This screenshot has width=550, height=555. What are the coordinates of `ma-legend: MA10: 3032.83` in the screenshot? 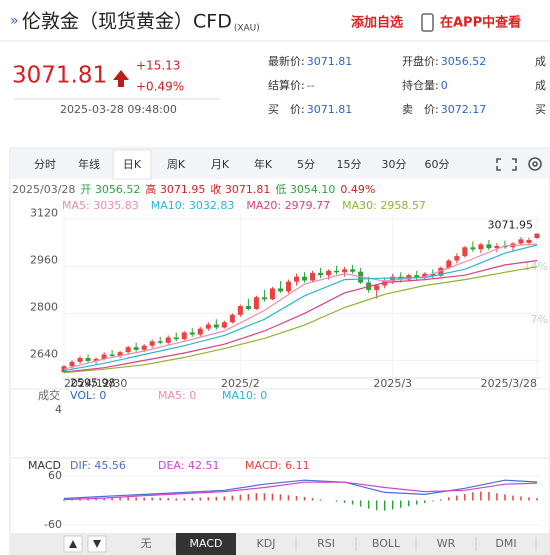 It's located at (193, 205).